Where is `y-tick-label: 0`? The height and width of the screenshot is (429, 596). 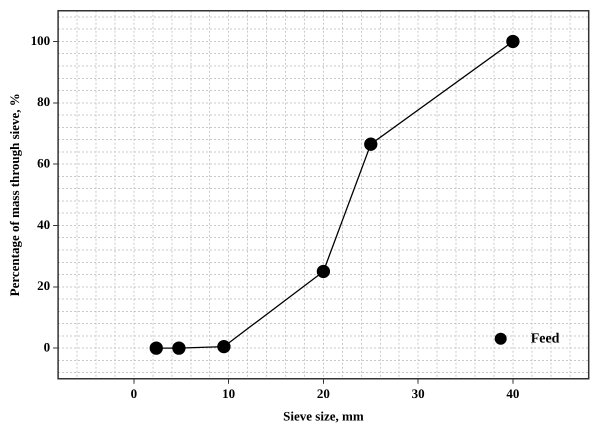 y-tick-label: 0 is located at coordinates (47, 346).